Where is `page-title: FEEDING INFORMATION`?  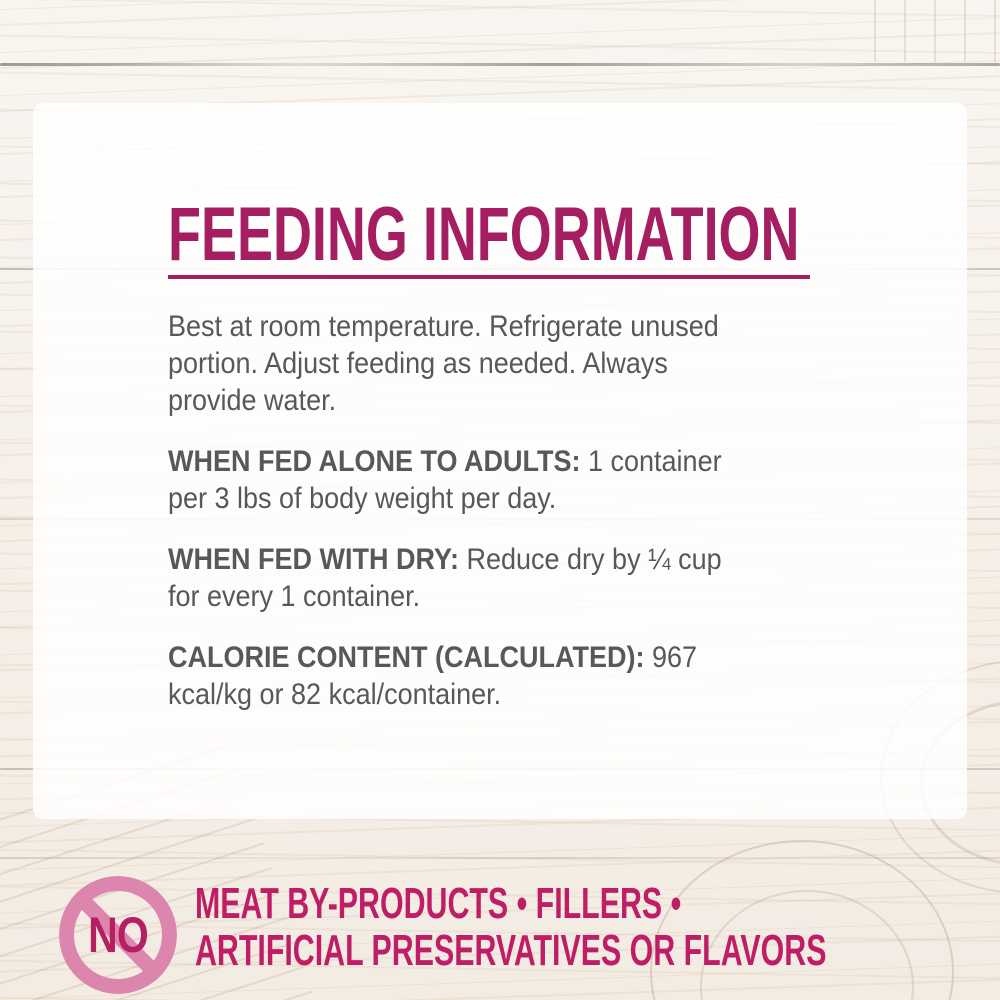 page-title: FEEDING INFORMATION is located at coordinates (484, 234).